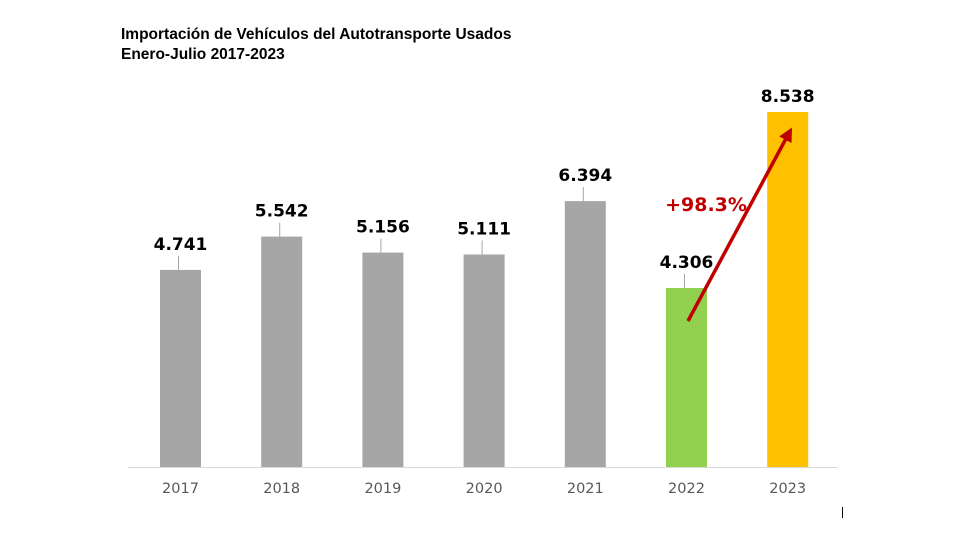 The image size is (962, 558). What do you see at coordinates (787, 489) in the screenshot?
I see `x-tick-label-2023: 2023` at bounding box center [787, 489].